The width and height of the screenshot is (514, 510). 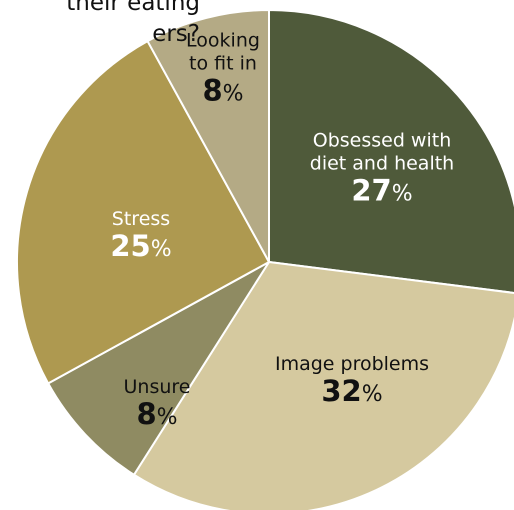 I want to click on slice-value-percent-5: %, so click(x=233, y=94).